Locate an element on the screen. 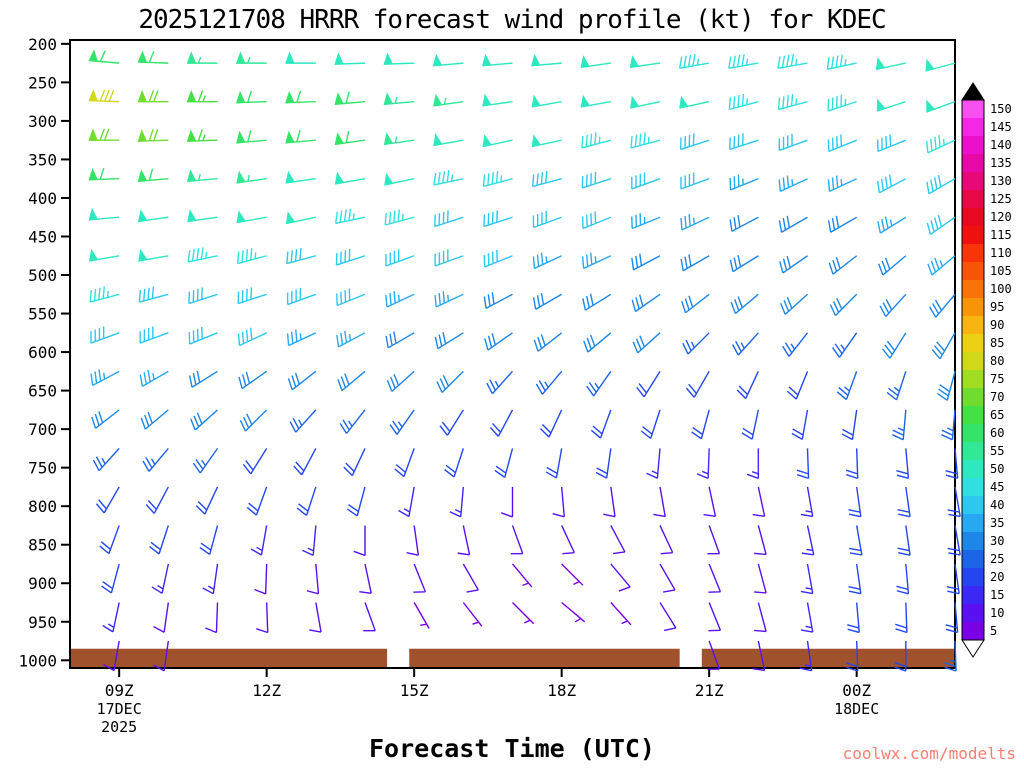  svg-text: 75 is located at coordinates (997, 379).